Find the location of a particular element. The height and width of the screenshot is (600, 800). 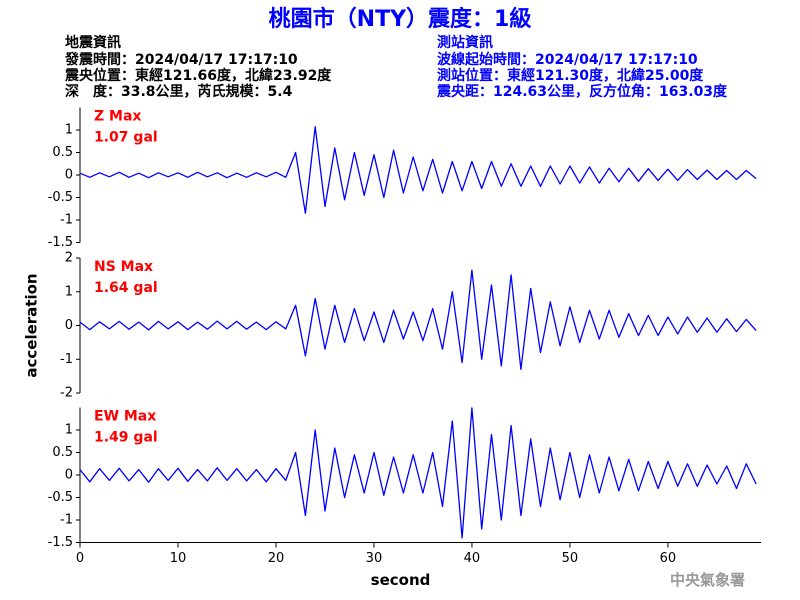

x-tick-label: 10 is located at coordinates (178, 558).